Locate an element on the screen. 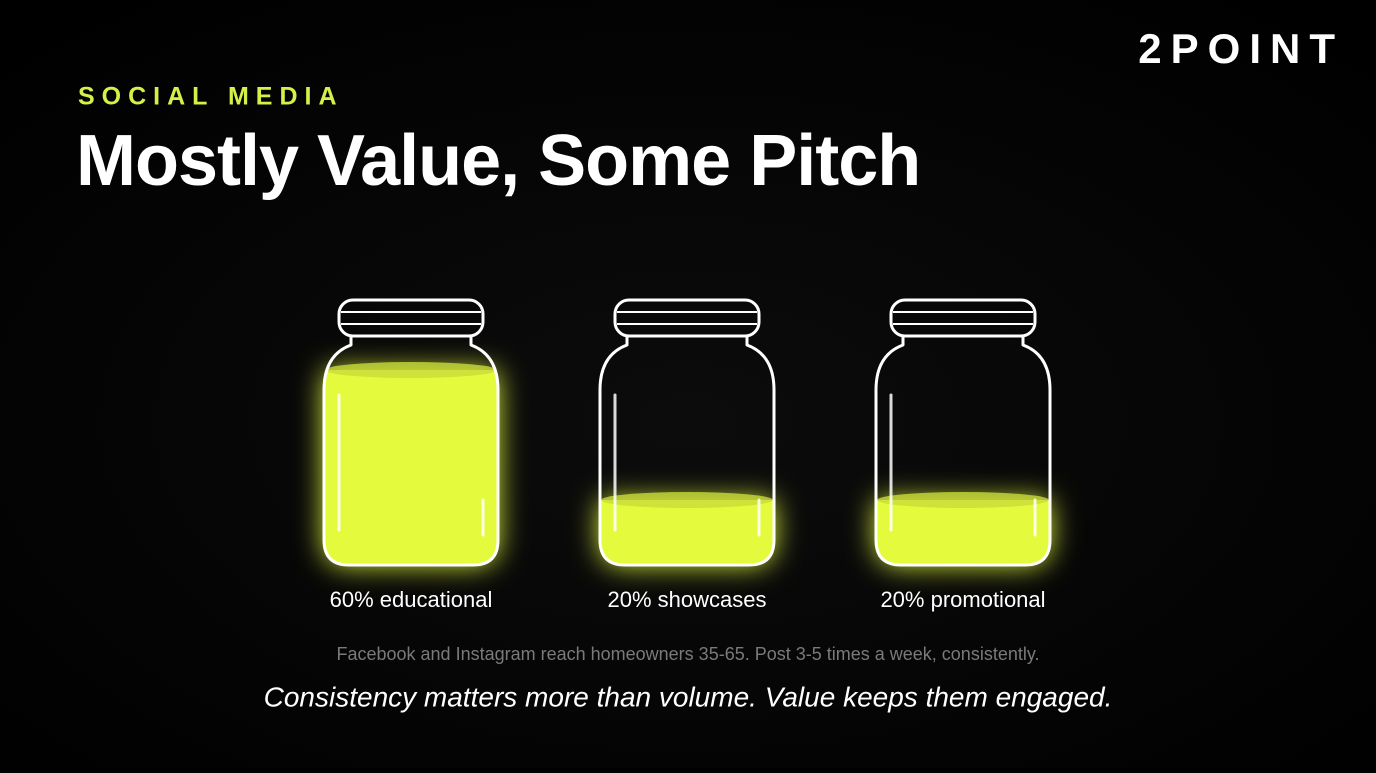  jar-label: 20% showcases is located at coordinates (687, 599).